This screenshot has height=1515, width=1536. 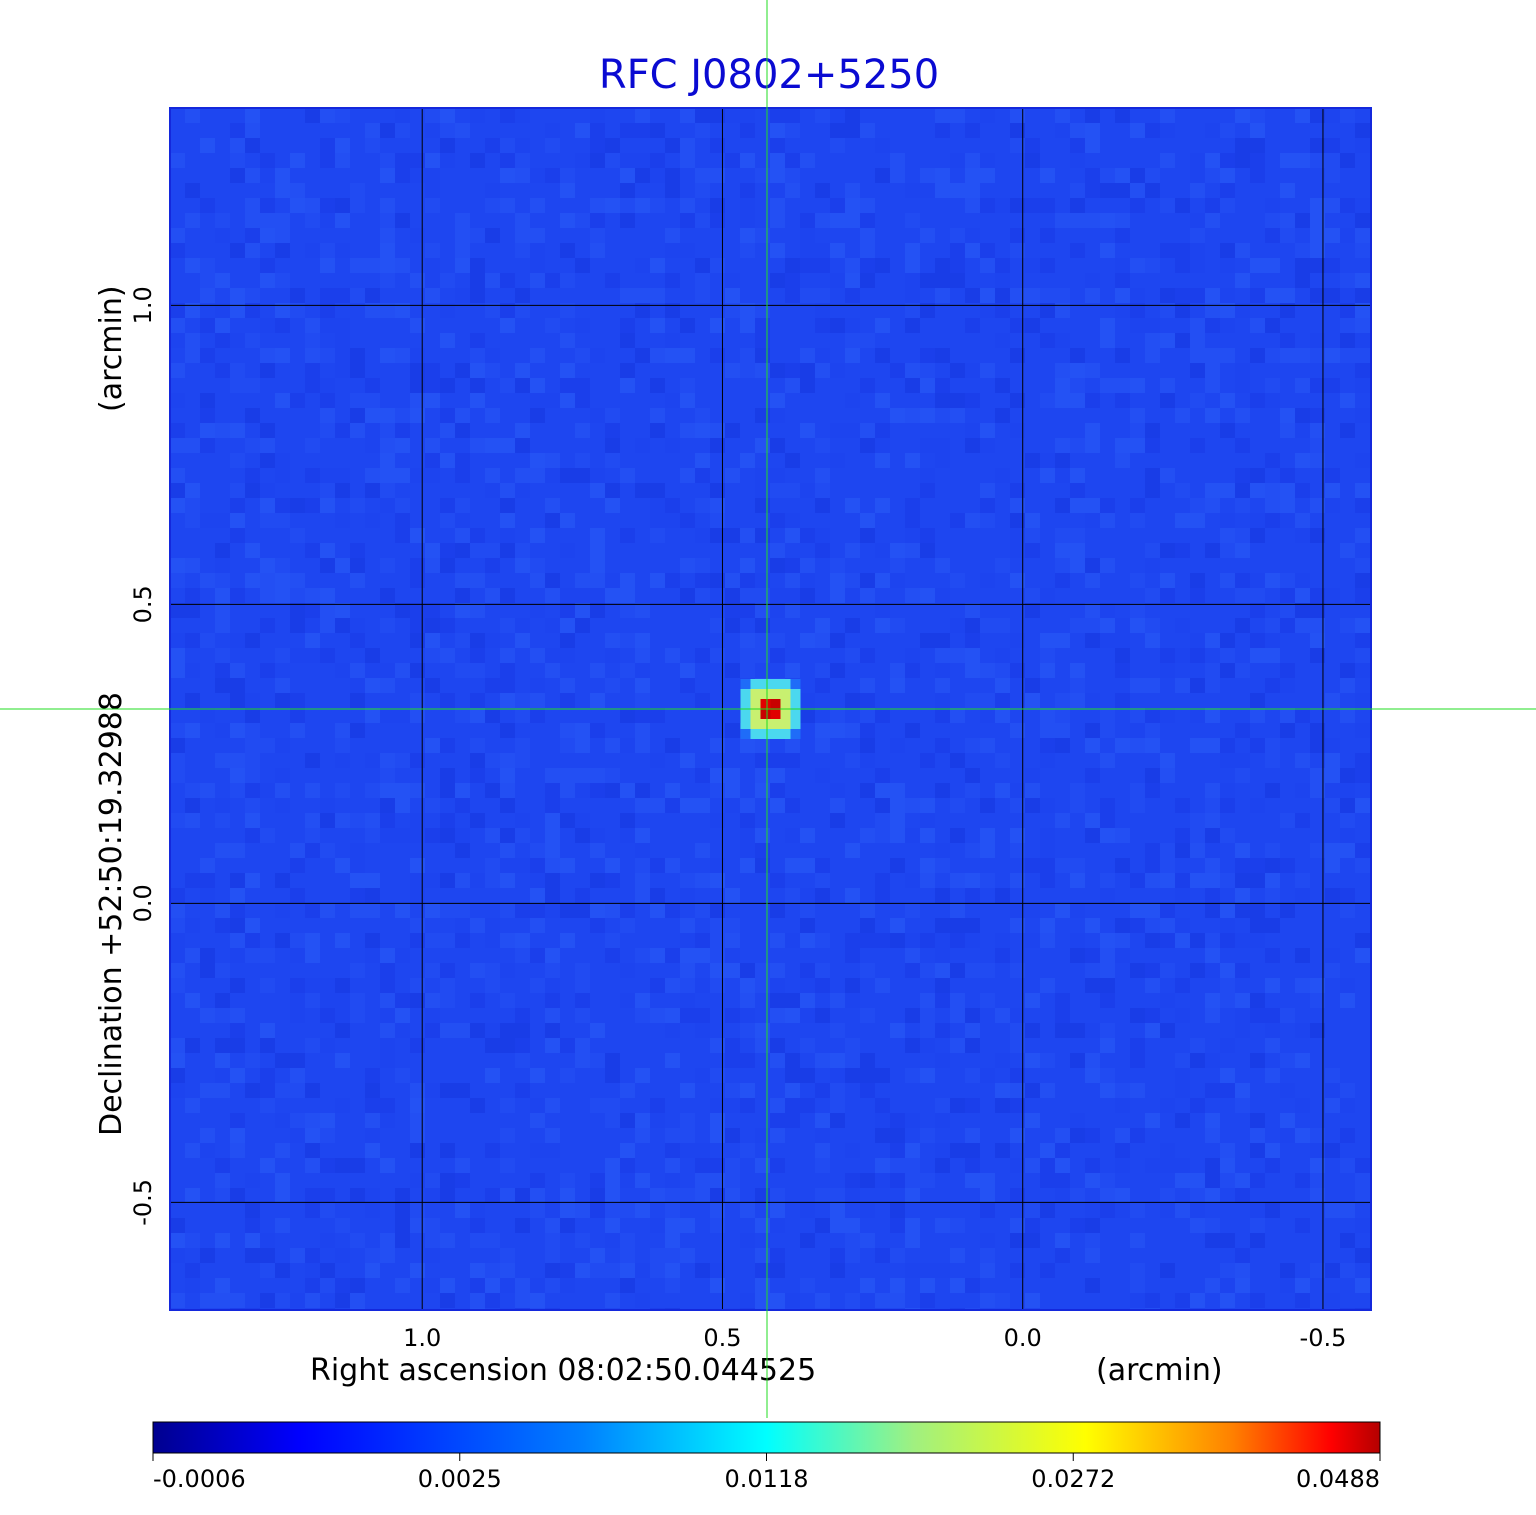 I want to click on y-tick-label: 0.5, so click(x=143, y=604).